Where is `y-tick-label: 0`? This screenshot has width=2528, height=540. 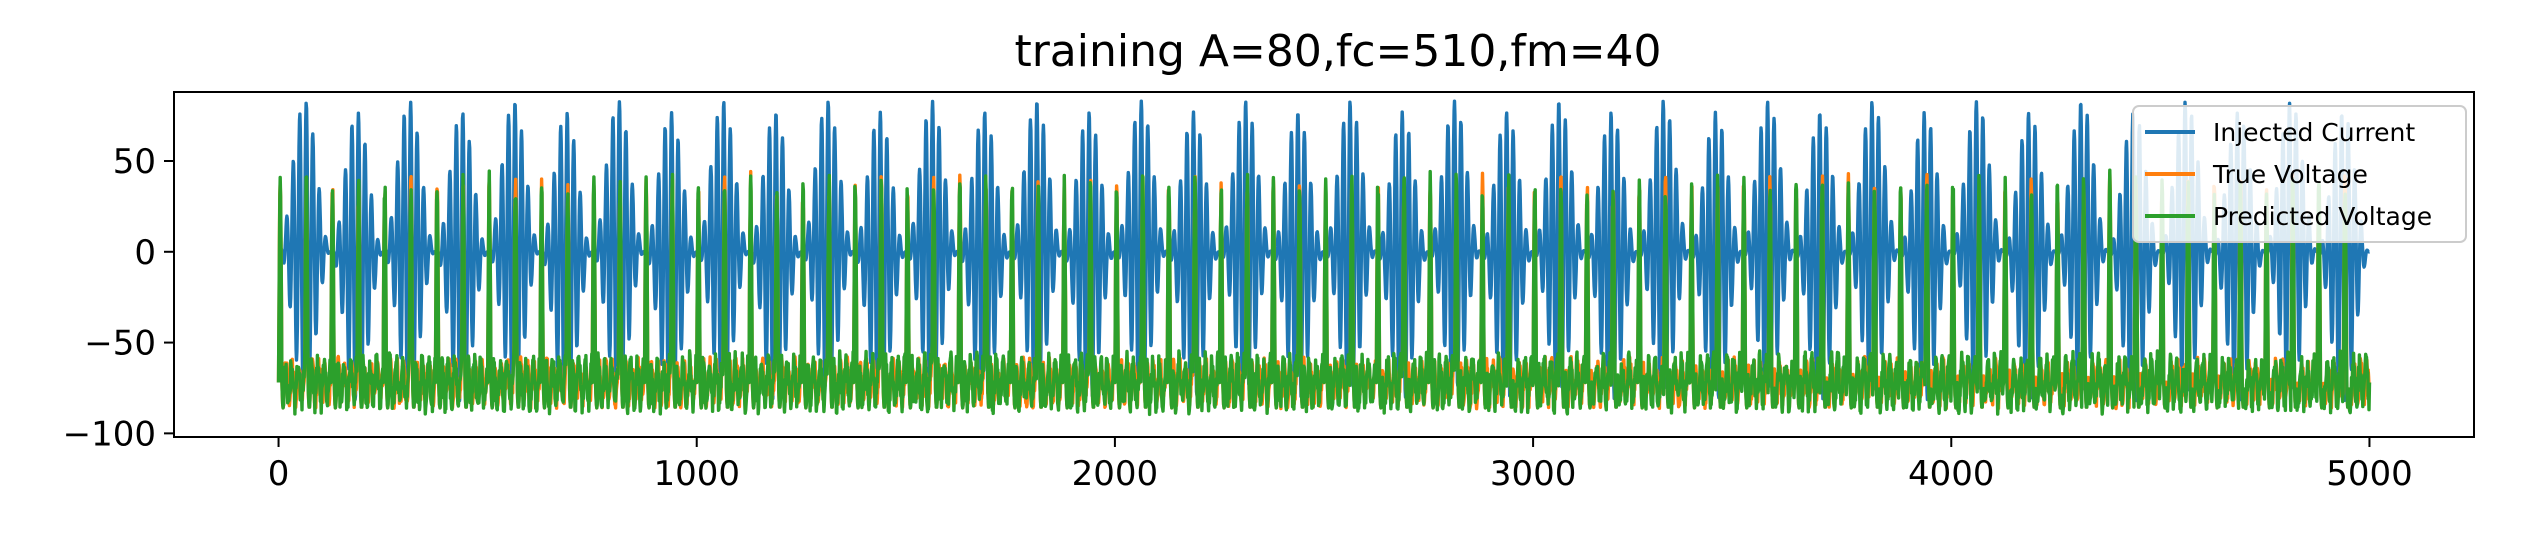 y-tick-label: 0 is located at coordinates (145, 253).